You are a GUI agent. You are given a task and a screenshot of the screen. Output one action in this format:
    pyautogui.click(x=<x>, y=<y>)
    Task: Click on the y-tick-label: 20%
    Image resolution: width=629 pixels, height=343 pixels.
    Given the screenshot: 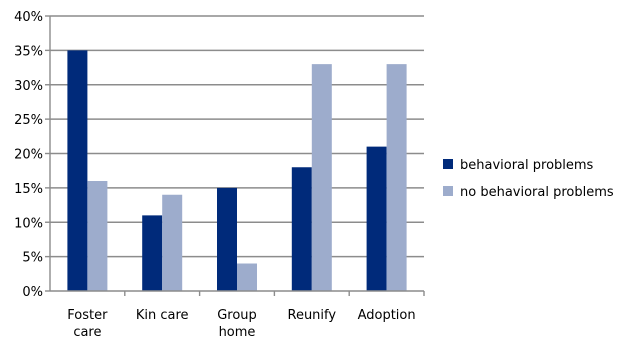 What is the action you would take?
    pyautogui.click(x=28, y=155)
    